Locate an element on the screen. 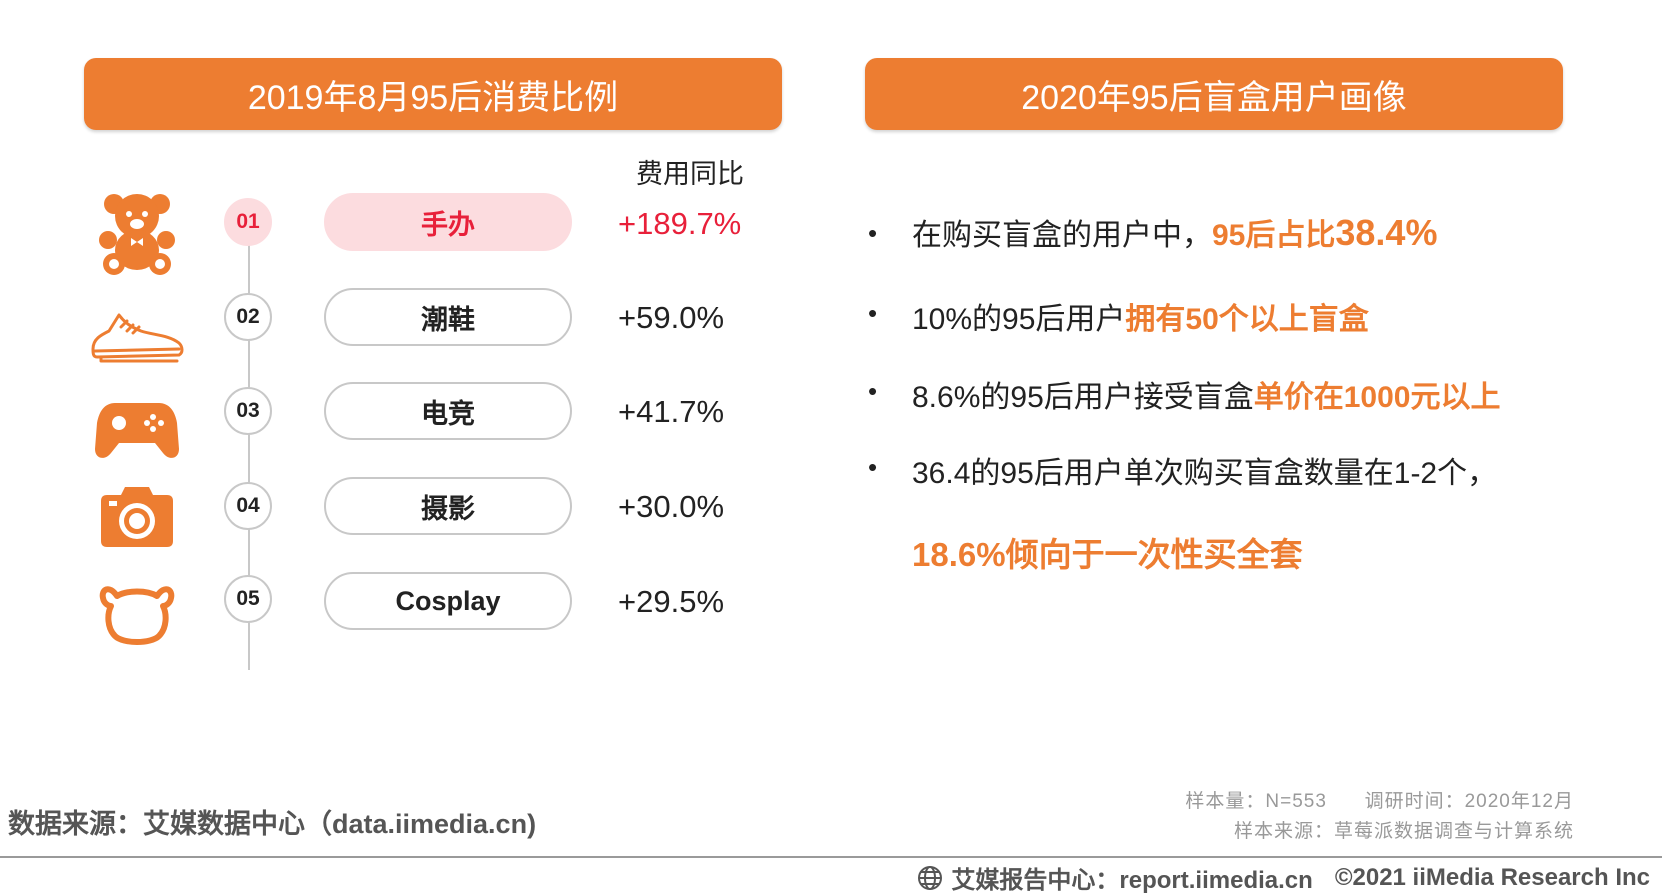 This screenshot has height=895, width=1662. footer-divider is located at coordinates (831, 857).